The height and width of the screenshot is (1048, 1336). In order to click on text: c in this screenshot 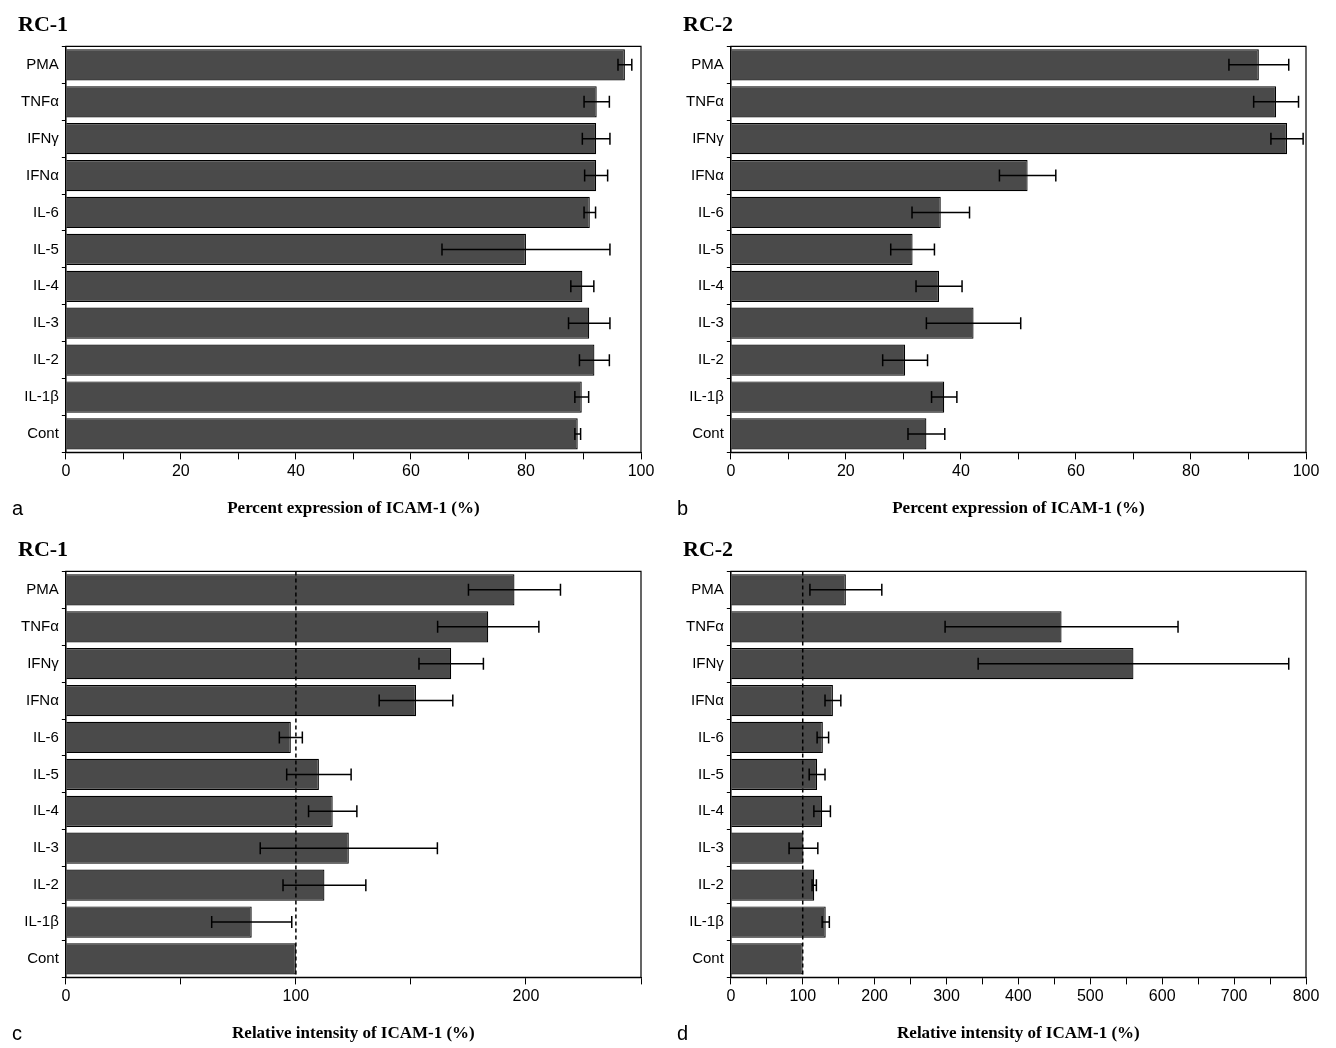, I will do `click(17, 1032)`.